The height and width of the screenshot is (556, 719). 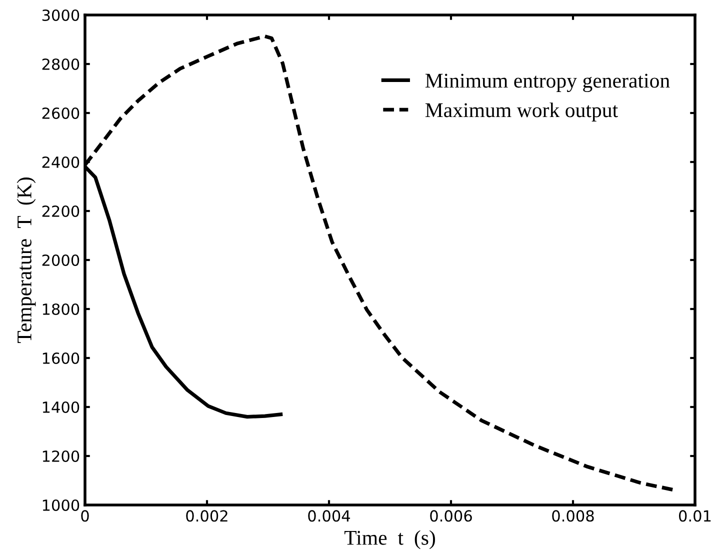 I want to click on x-tick-label: 0.004, so click(x=329, y=516).